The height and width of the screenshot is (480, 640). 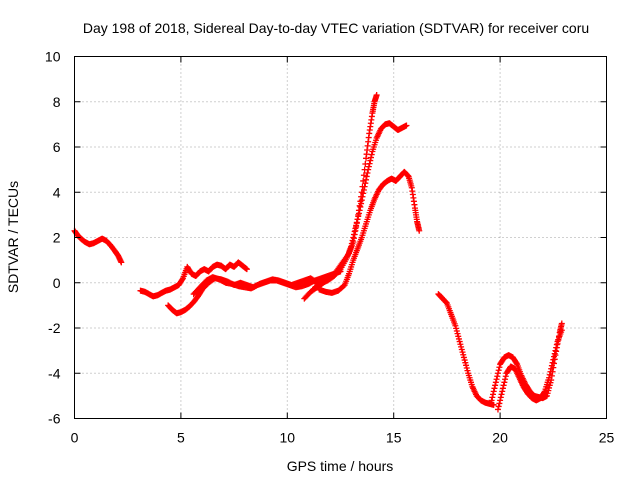 I want to click on y-tick-label: 6, so click(x=57, y=147).